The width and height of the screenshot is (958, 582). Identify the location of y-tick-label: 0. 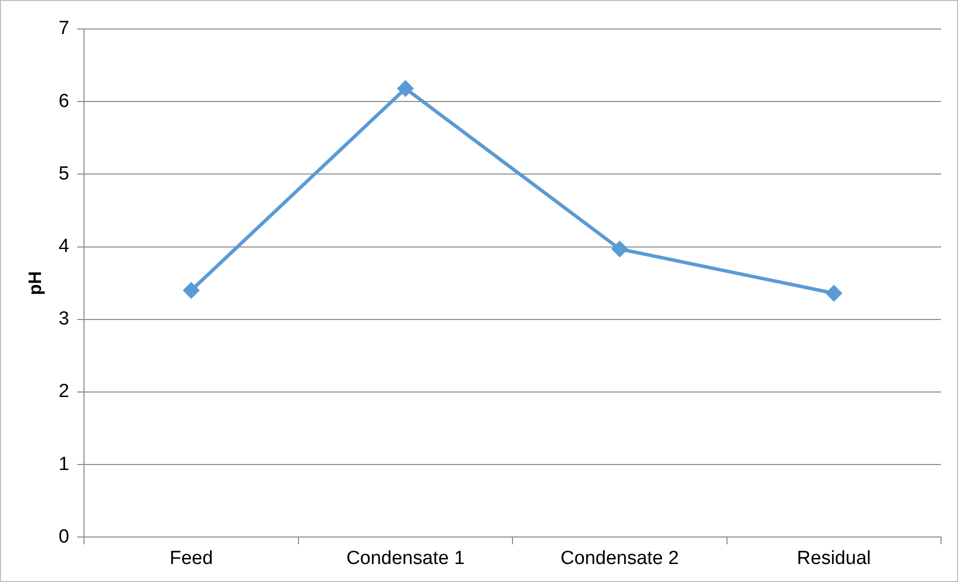
(64, 537).